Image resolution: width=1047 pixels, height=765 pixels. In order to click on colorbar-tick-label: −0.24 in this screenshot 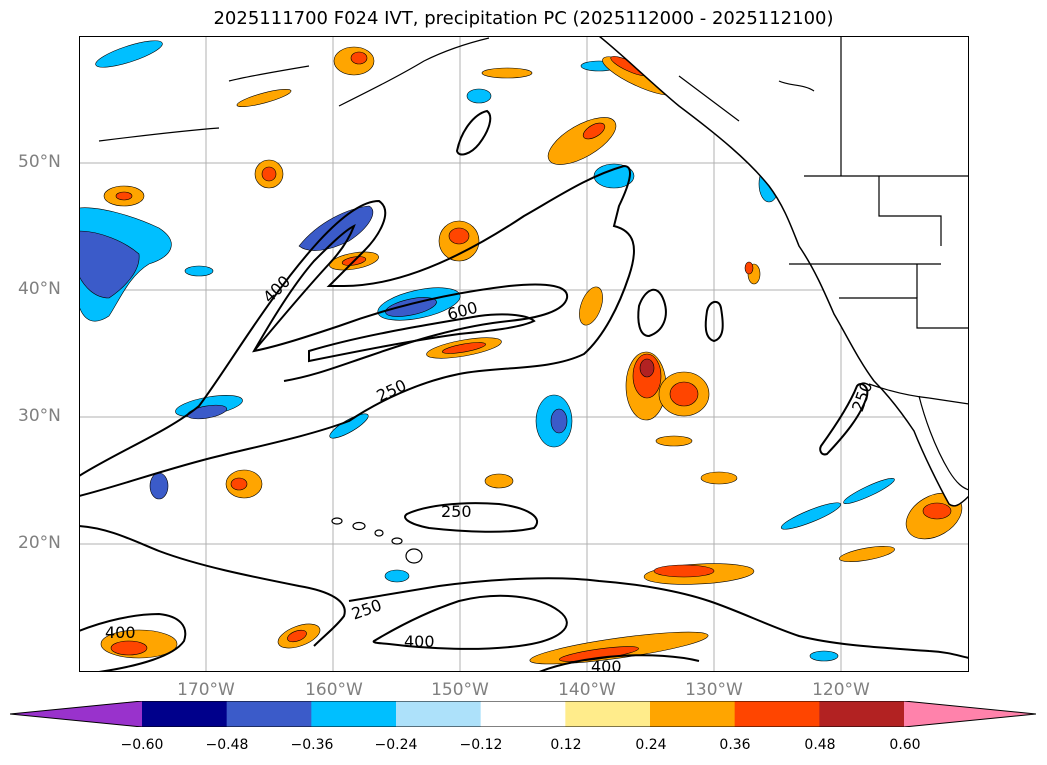, I will do `click(396, 745)`.